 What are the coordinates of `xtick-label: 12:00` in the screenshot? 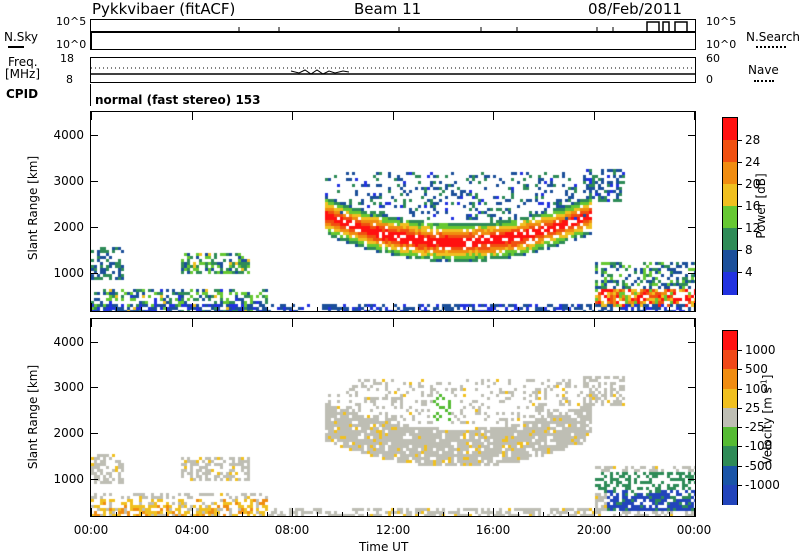 It's located at (393, 530).